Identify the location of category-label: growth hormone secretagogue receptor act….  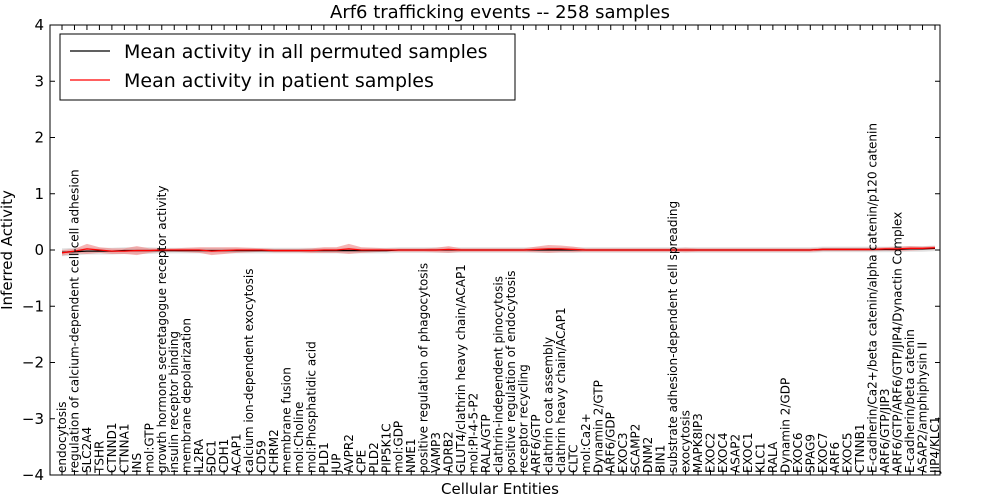
(162, 329).